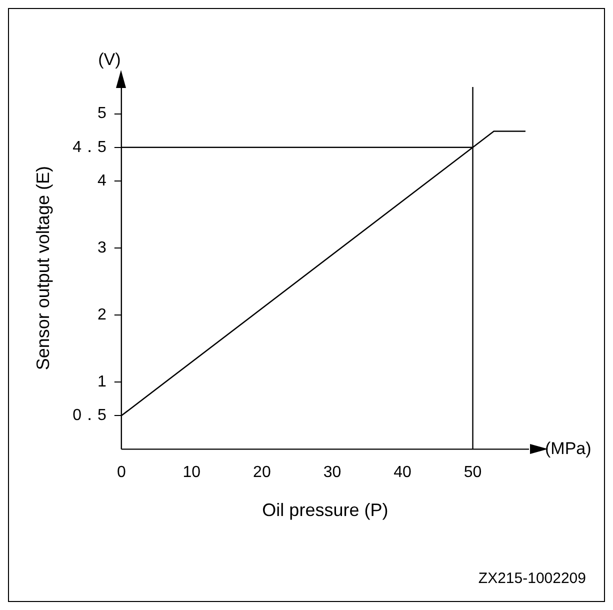 Image resolution: width=613 pixels, height=610 pixels. Describe the element at coordinates (262, 473) in the screenshot. I see `x-tick-label: 20` at that location.